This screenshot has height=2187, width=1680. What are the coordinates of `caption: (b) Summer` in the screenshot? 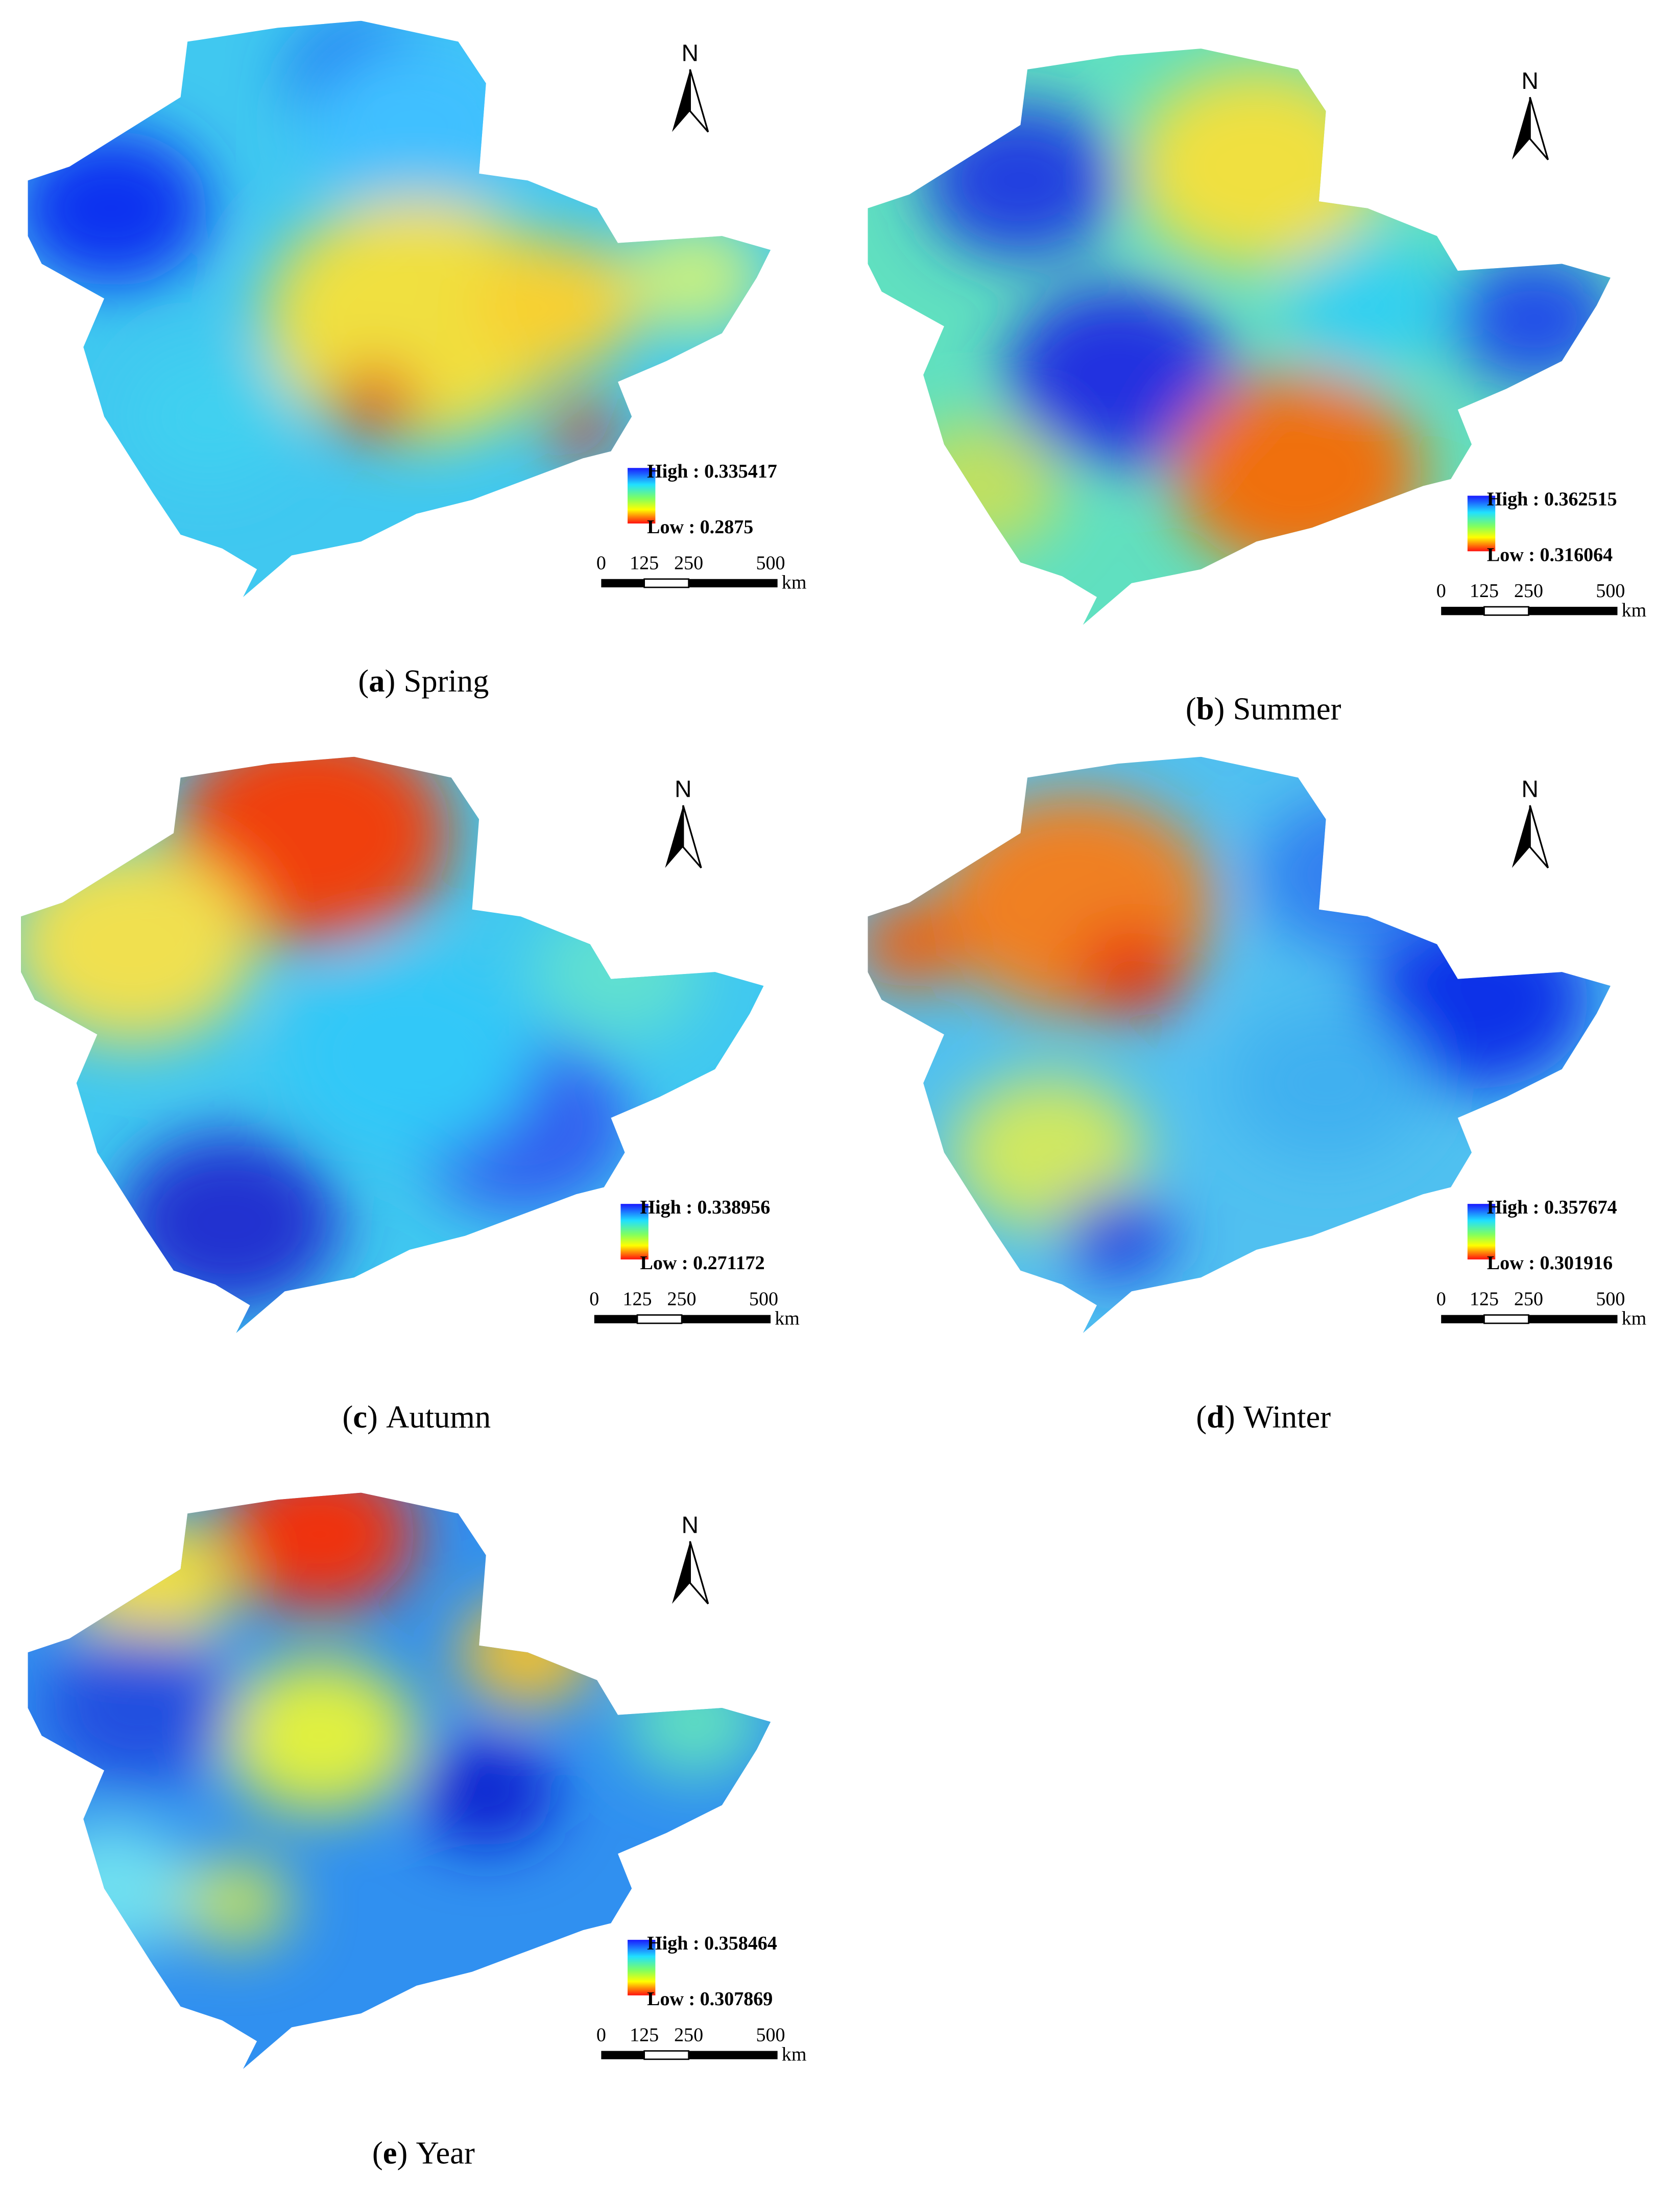 It's located at (1263, 708).